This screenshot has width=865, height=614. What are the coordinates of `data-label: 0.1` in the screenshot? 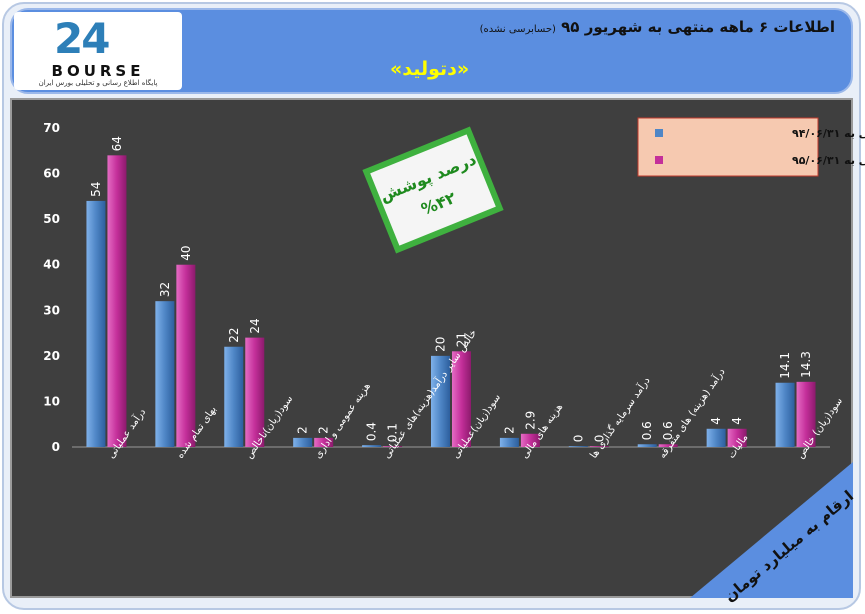 It's located at (393, 432).